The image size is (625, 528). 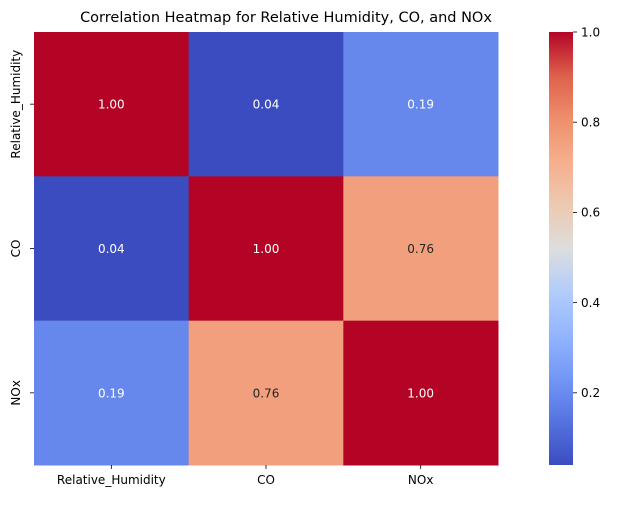 I want to click on x-tick-label: NOx, so click(x=421, y=480).